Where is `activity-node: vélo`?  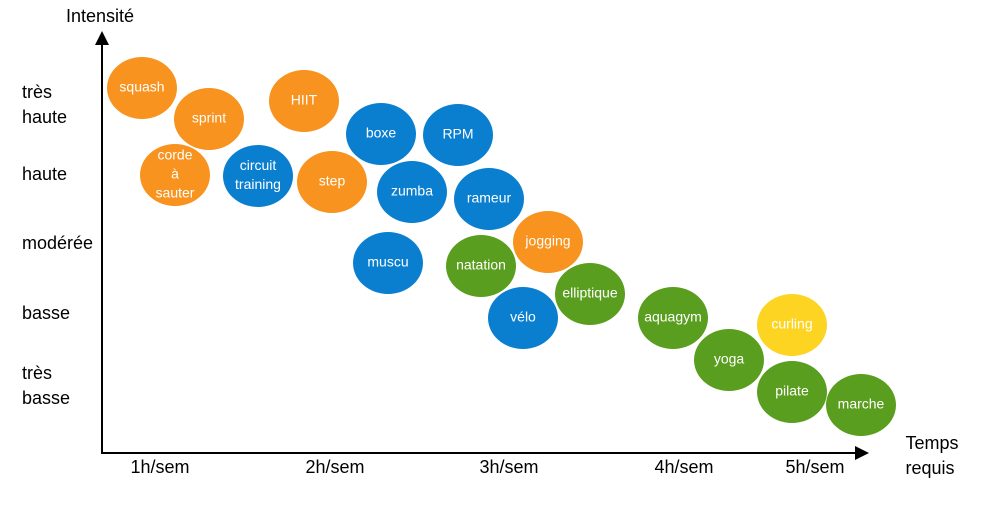 activity-node: vélo is located at coordinates (523, 318).